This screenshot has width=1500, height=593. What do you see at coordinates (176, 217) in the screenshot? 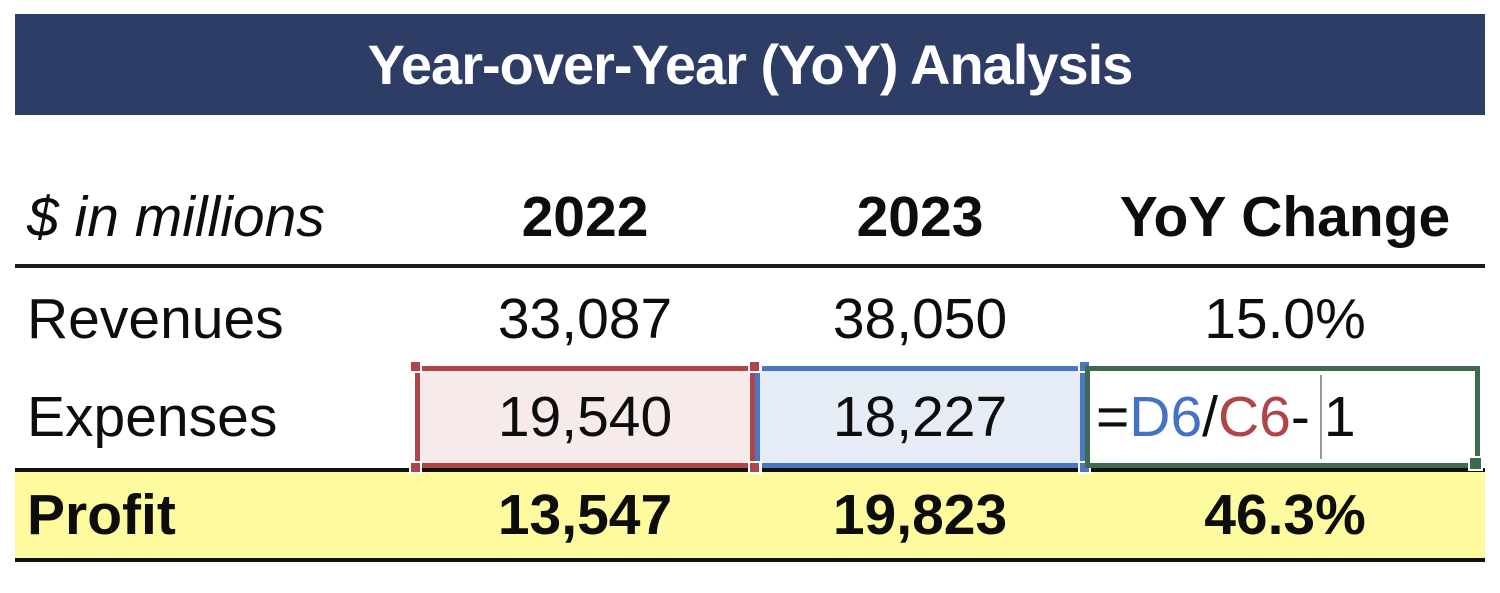
I see `units-label: $ in millions` at bounding box center [176, 217].